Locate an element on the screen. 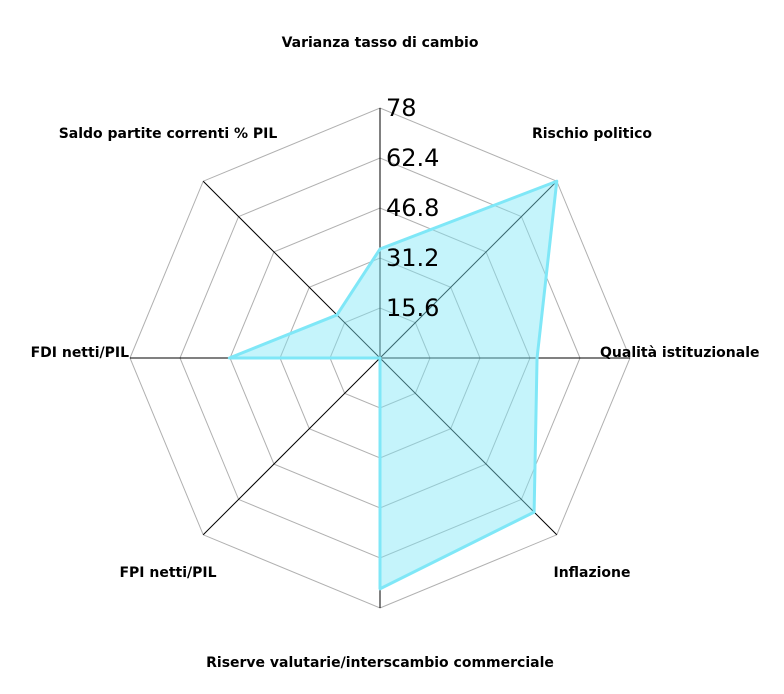  axis-label: Qualità istituzionale is located at coordinates (679, 353).